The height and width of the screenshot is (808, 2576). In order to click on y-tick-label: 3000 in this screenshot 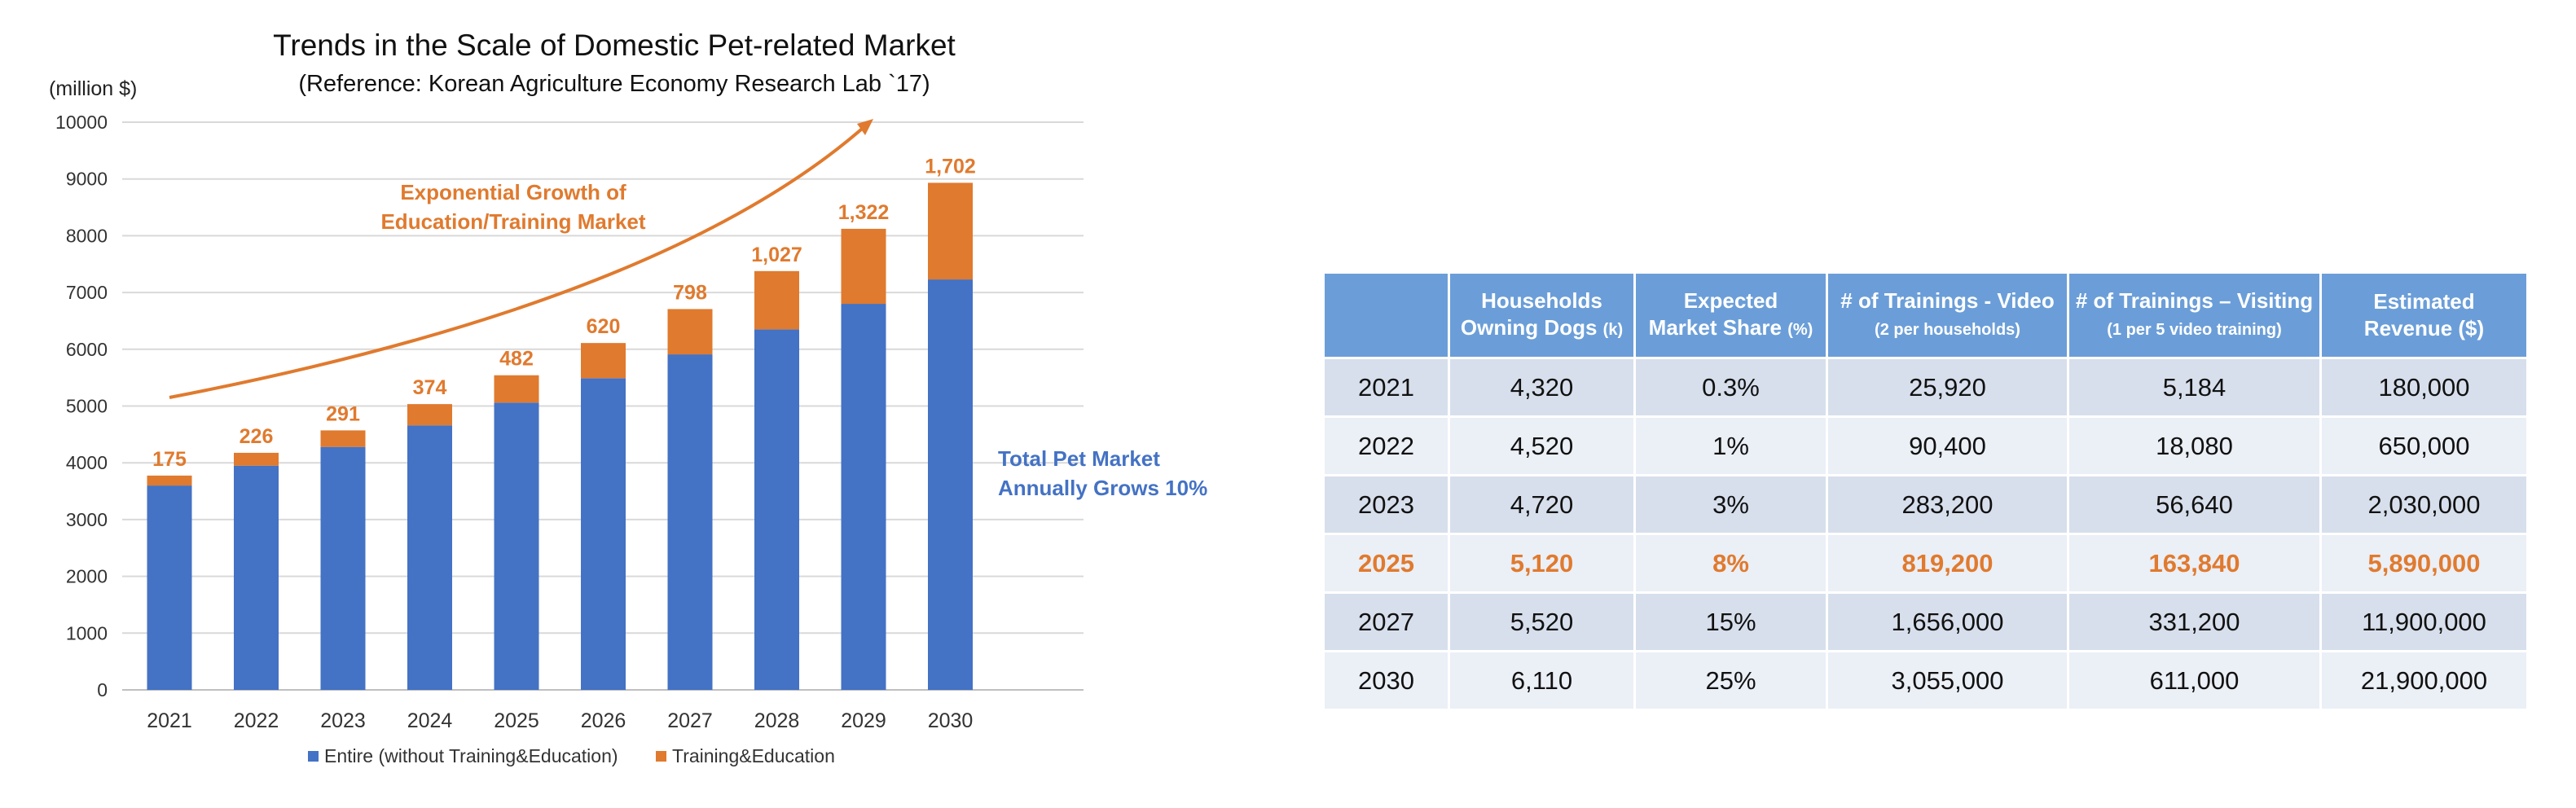, I will do `click(87, 519)`.